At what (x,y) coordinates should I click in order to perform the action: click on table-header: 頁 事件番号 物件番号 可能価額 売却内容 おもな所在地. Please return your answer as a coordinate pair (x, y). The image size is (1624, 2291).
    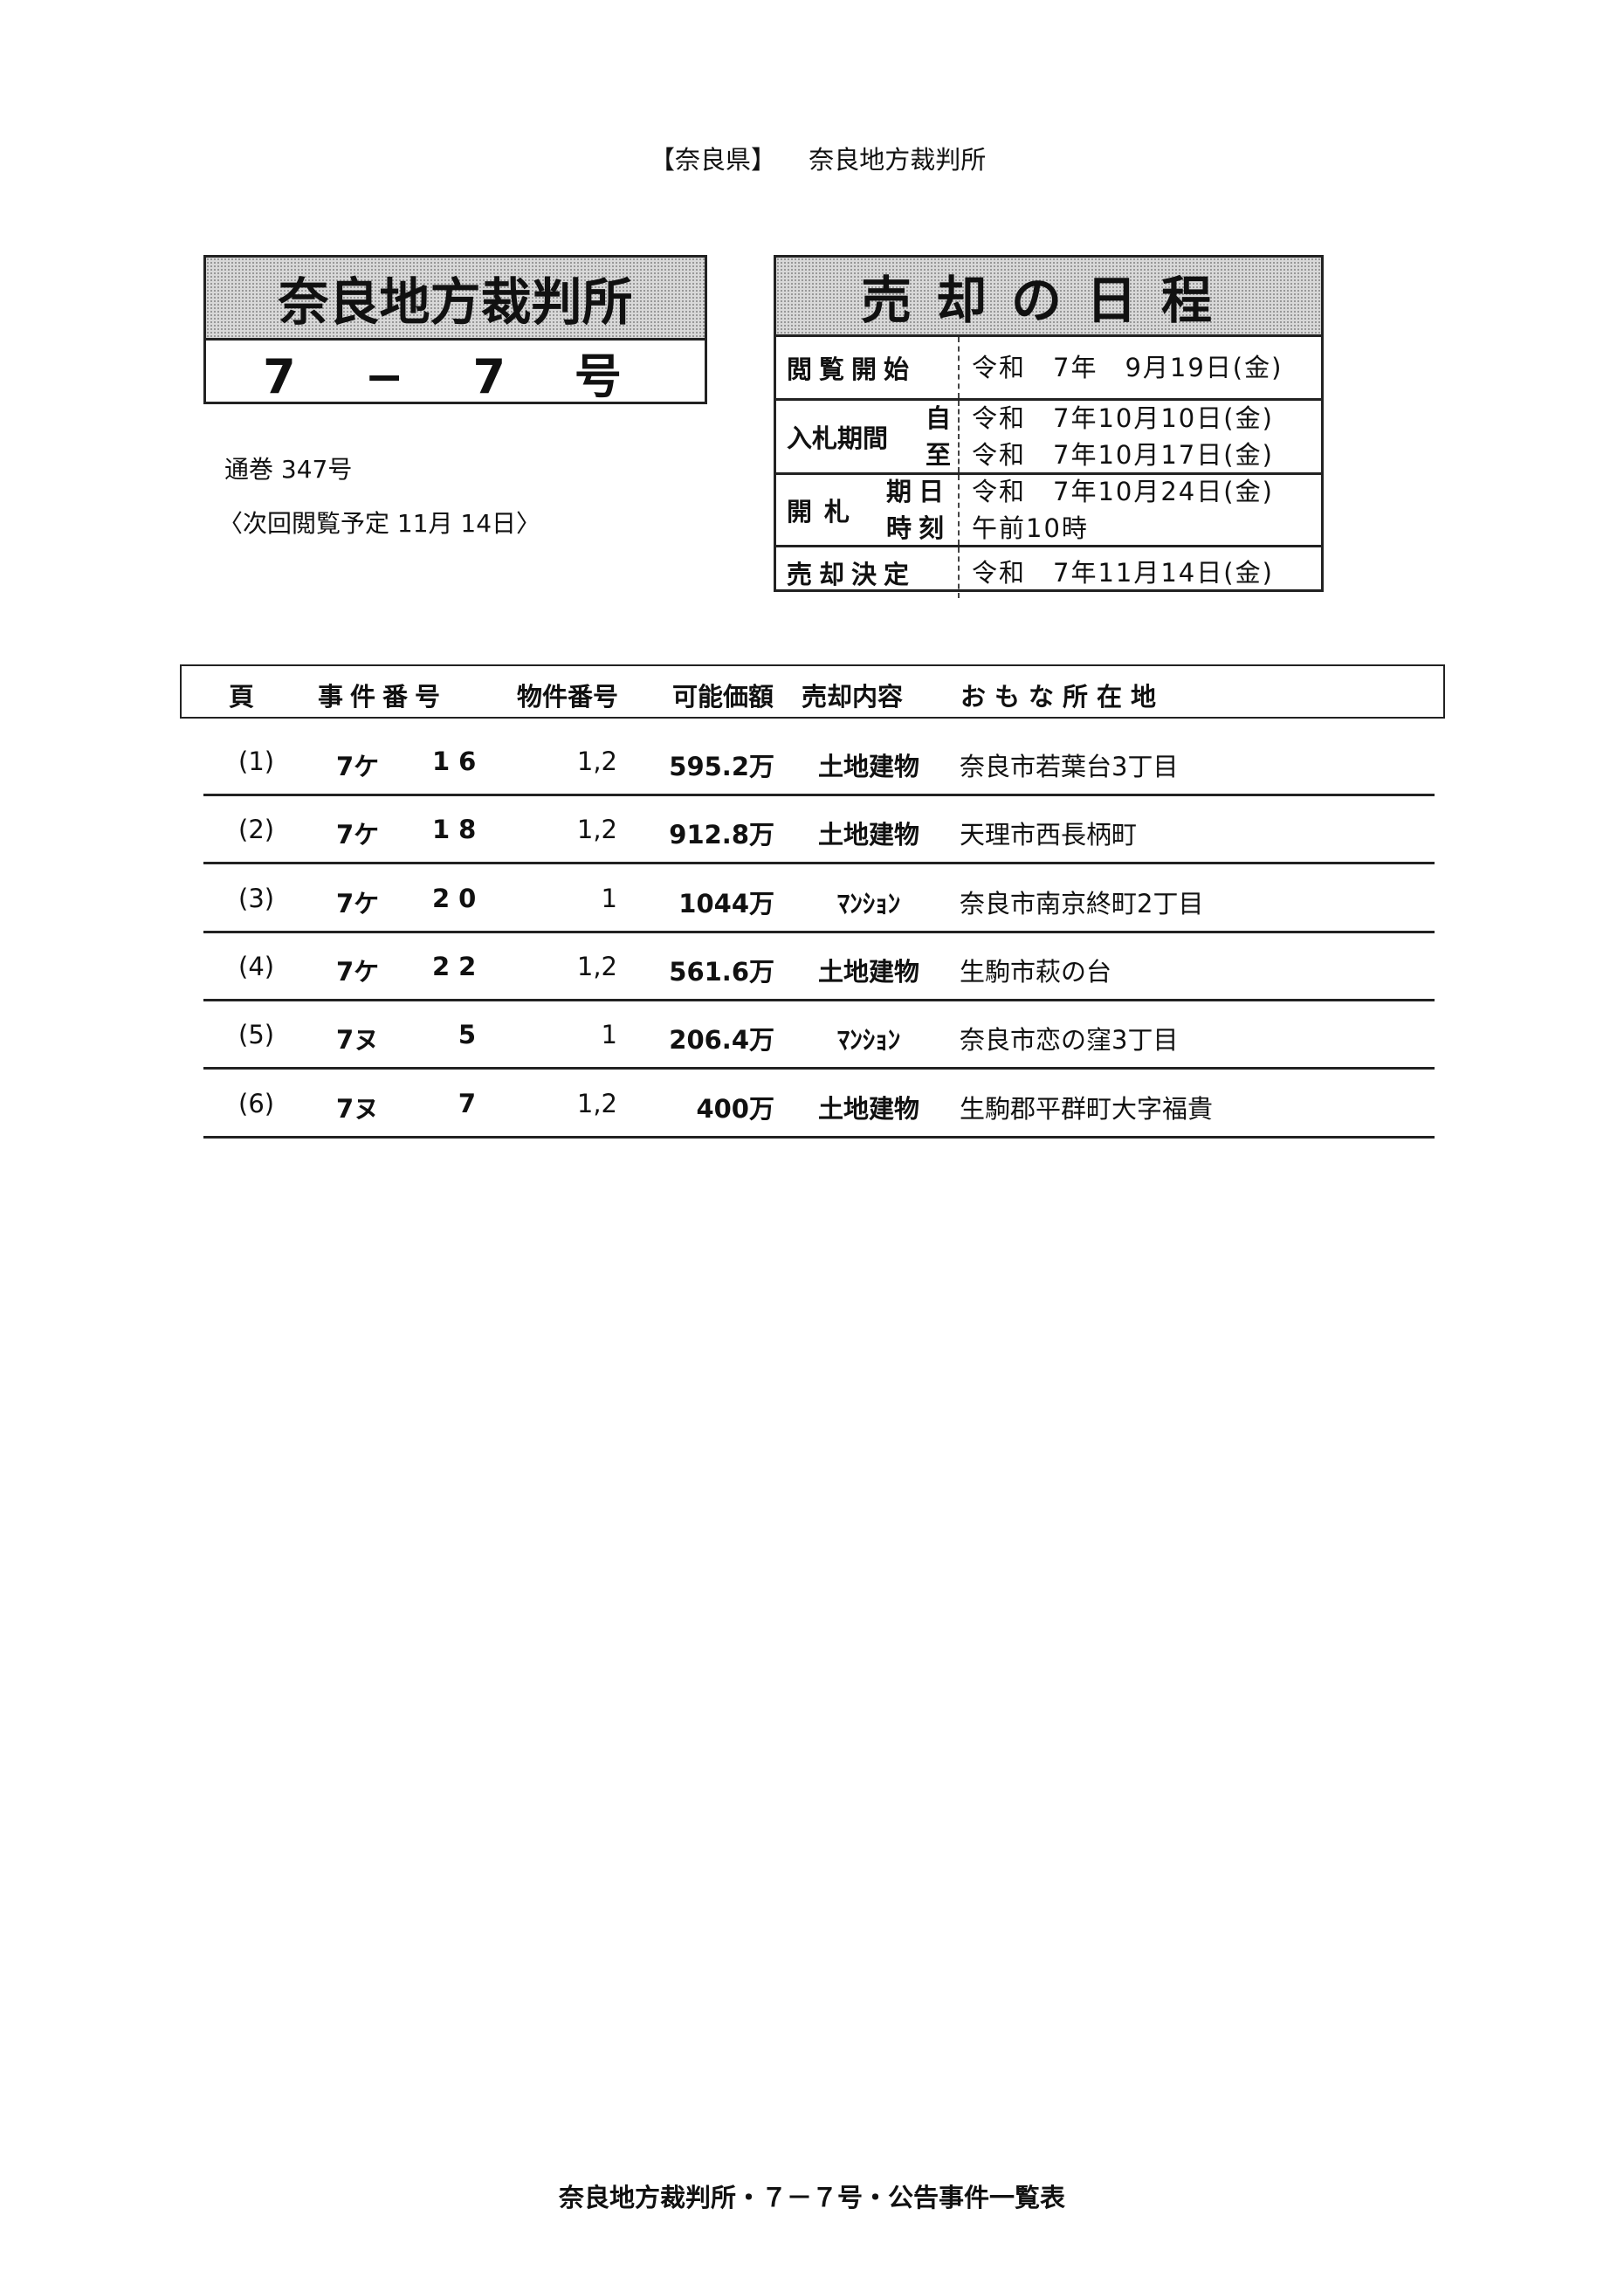
    Looking at the image, I should click on (813, 691).